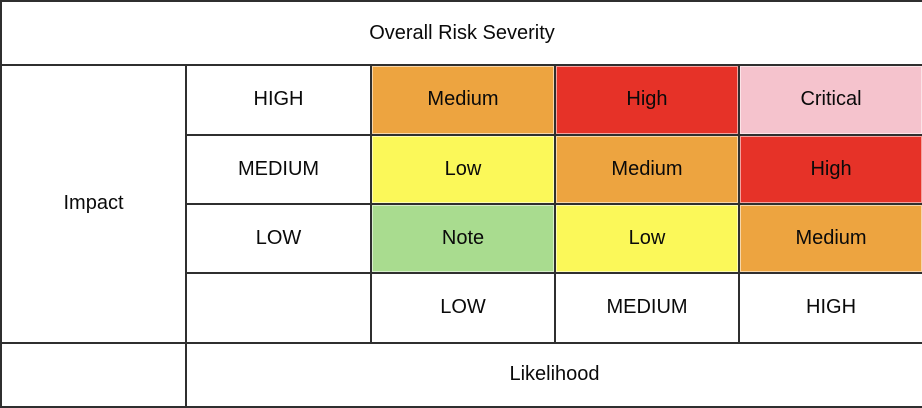 The image size is (922, 408). What do you see at coordinates (463, 100) in the screenshot?
I see `risk-cell-impact-high-likelihood-low: Medium` at bounding box center [463, 100].